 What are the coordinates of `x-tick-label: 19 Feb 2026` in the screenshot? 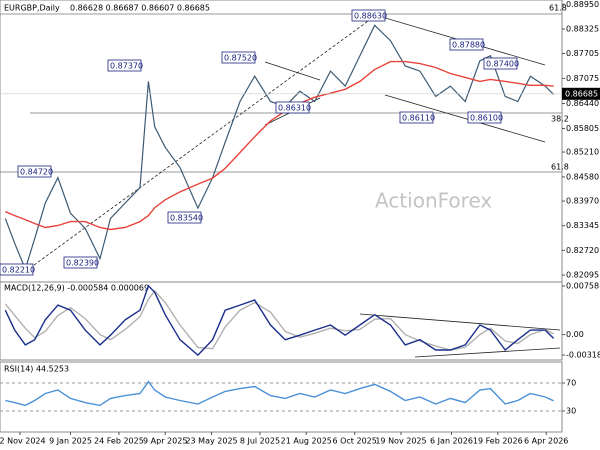 It's located at (498, 441).